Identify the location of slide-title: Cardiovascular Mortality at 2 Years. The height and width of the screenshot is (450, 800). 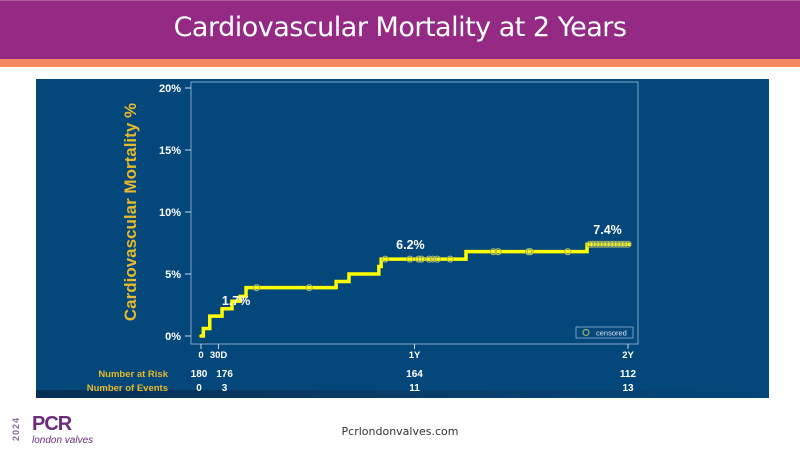
(400, 27).